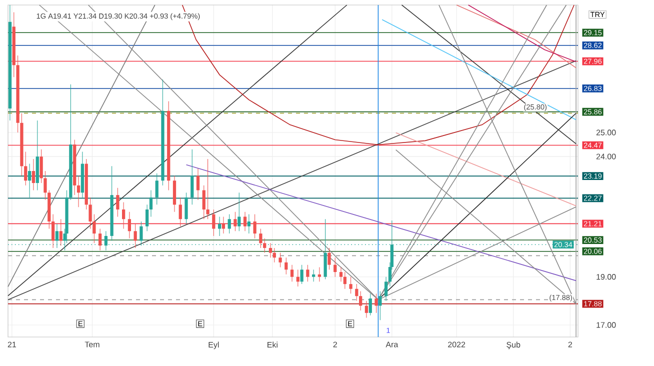 This screenshot has width=654, height=366. I want to click on y-tick-label: 25.00, so click(606, 133).